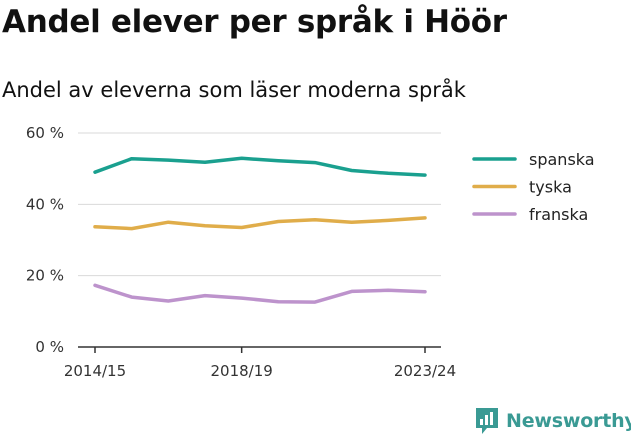  I want to click on legend: spanska tyska franska, so click(533, 187).